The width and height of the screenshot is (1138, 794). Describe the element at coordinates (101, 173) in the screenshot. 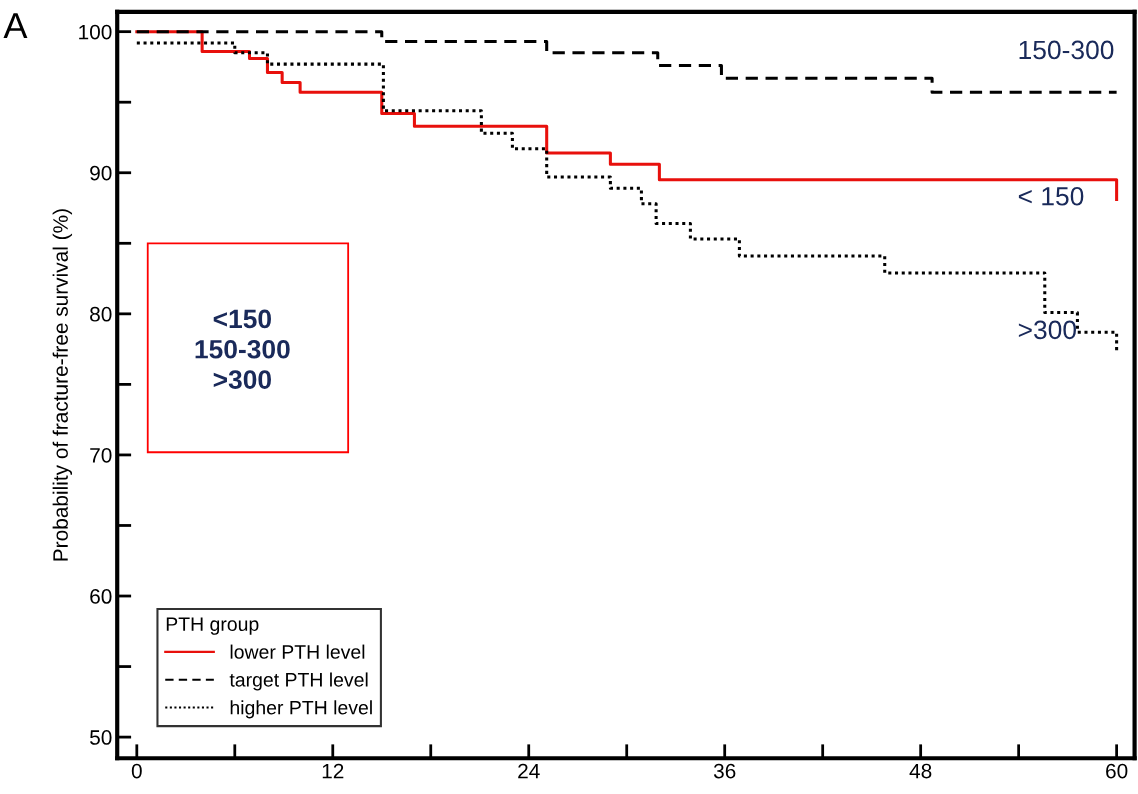

I see `y-tick-label: 90` at that location.